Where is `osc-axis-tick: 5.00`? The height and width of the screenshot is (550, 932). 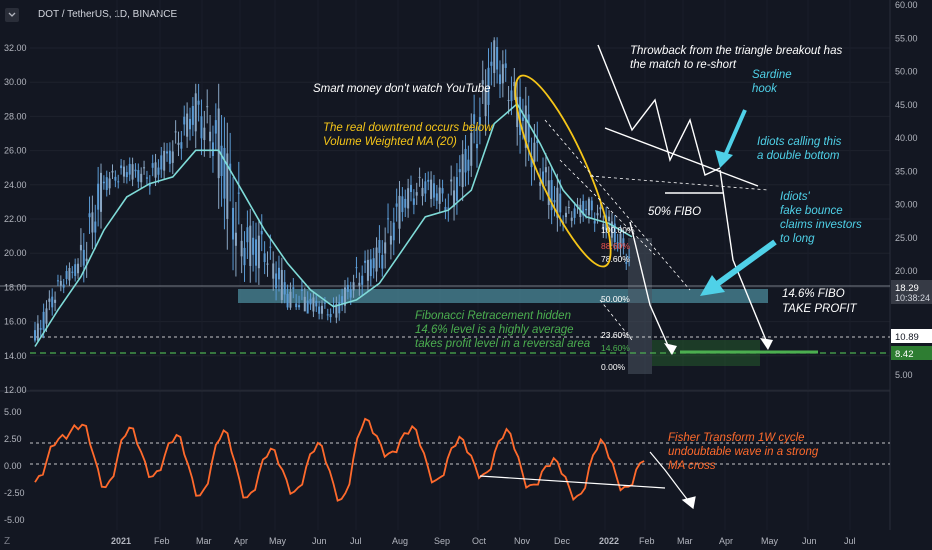
osc-axis-tick: 5.00 is located at coordinates (13, 412).